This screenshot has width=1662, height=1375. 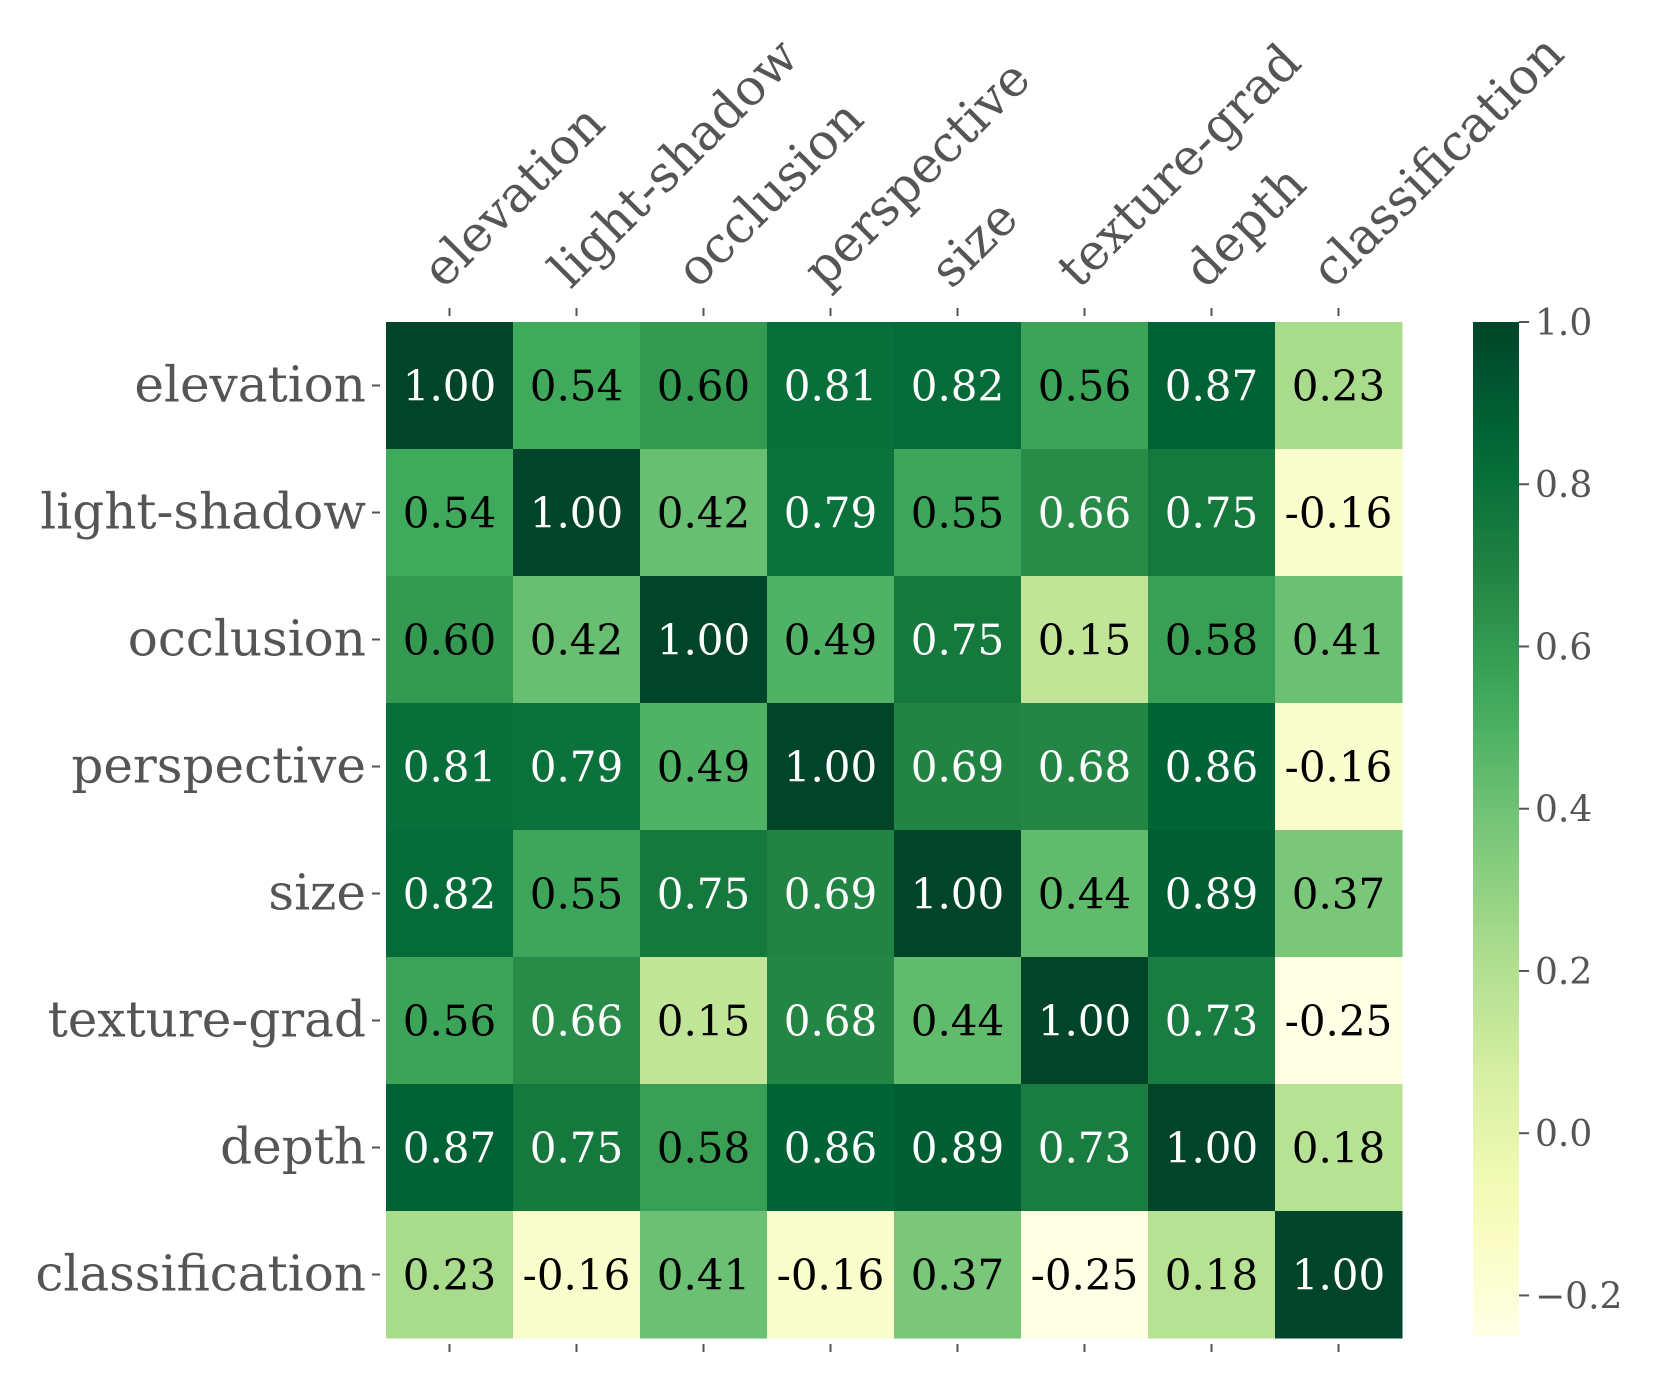 I want to click on column-label: classification, so click(x=1437, y=161).